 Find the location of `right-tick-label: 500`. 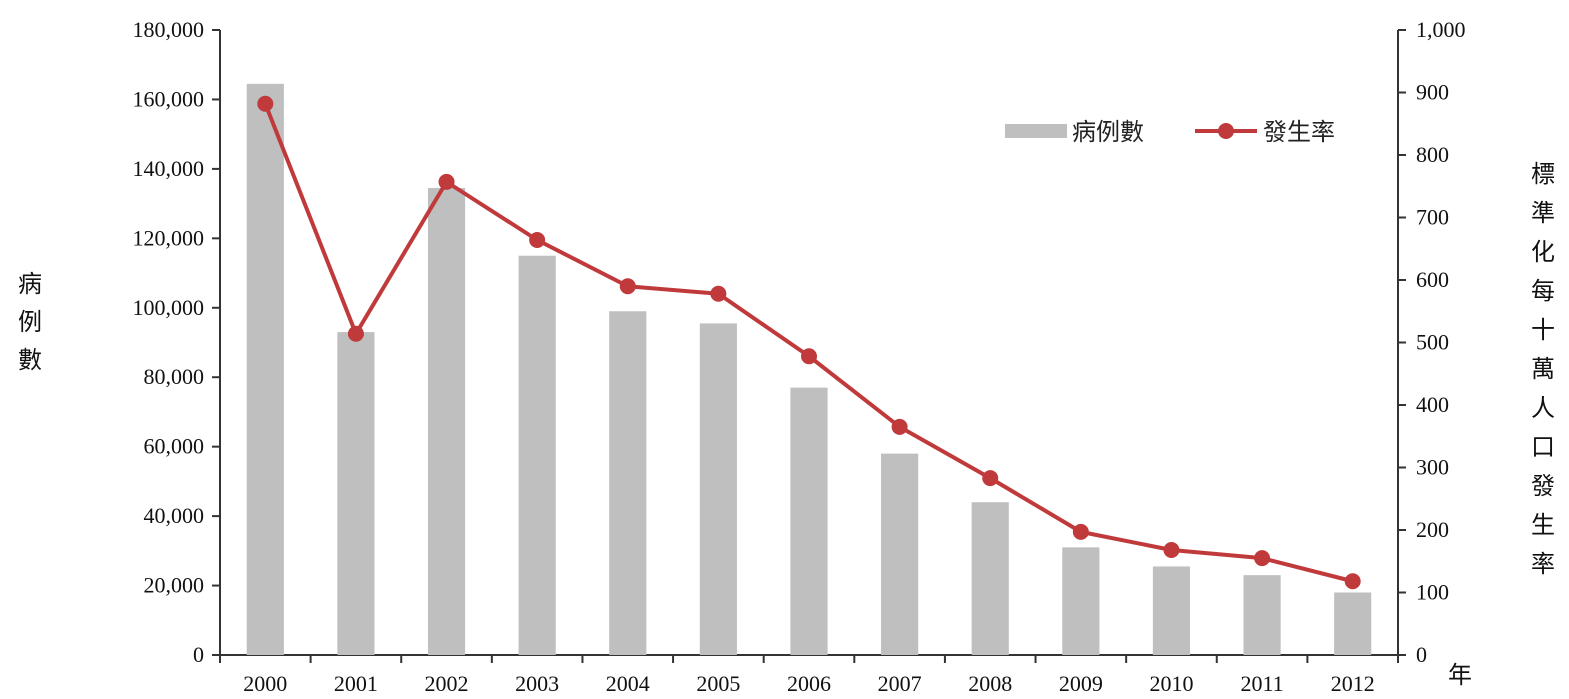

right-tick-label: 500 is located at coordinates (1432, 342).